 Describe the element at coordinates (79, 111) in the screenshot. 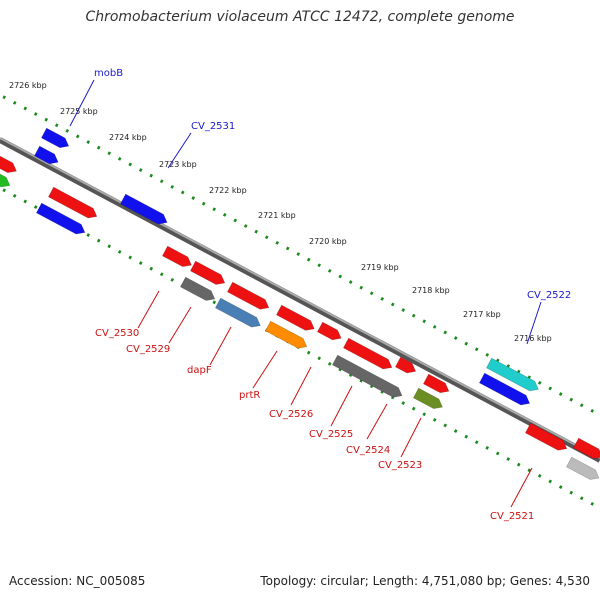

I see `tick-label: 2725 kbp` at that location.